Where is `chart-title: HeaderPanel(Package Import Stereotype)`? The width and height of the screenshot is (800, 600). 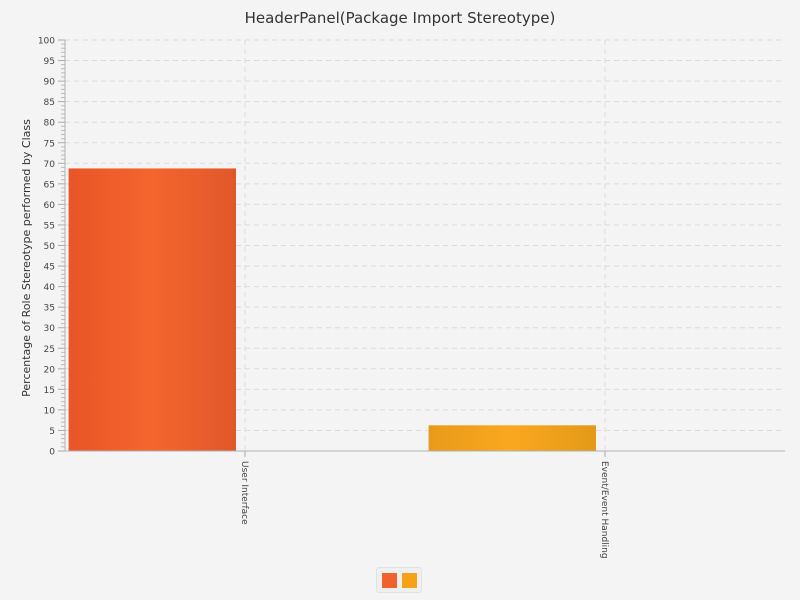
chart-title: HeaderPanel(Package Import Stereotype) is located at coordinates (400, 18).